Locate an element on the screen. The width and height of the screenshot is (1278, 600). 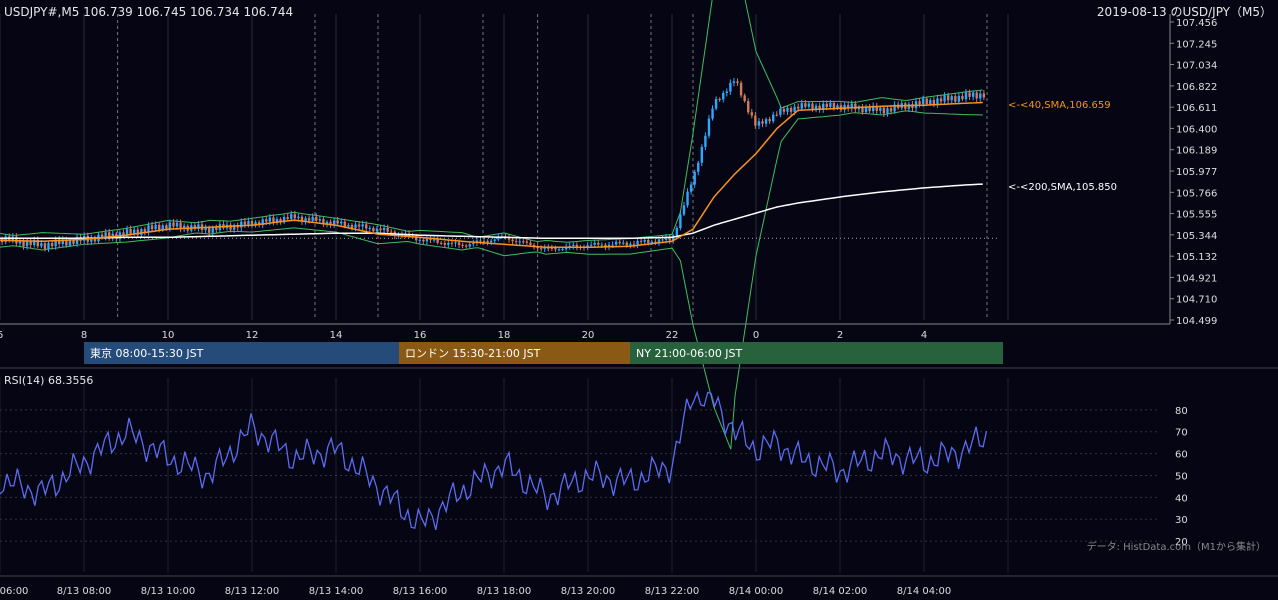
hour-tick-label: 8 is located at coordinates (84, 335).